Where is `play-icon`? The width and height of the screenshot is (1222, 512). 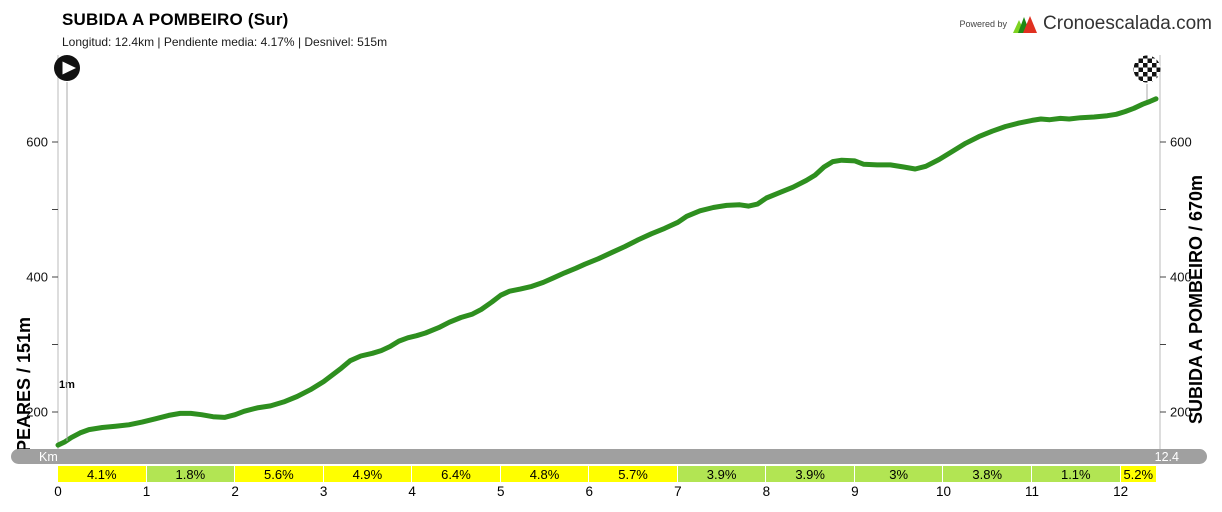
play-icon is located at coordinates (69, 68).